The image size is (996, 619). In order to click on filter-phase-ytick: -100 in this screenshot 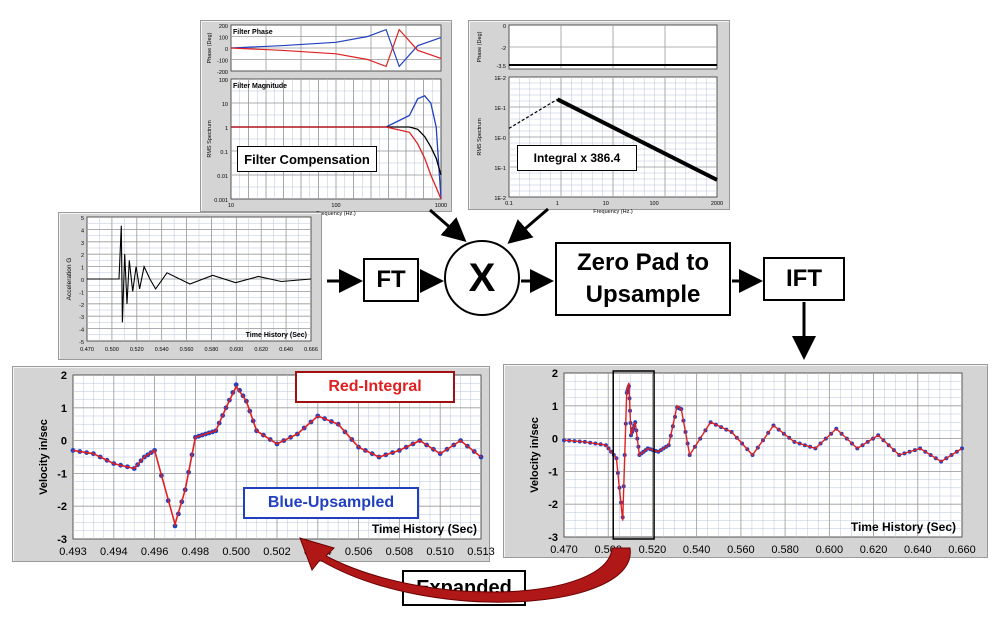, I will do `click(222, 62)`.